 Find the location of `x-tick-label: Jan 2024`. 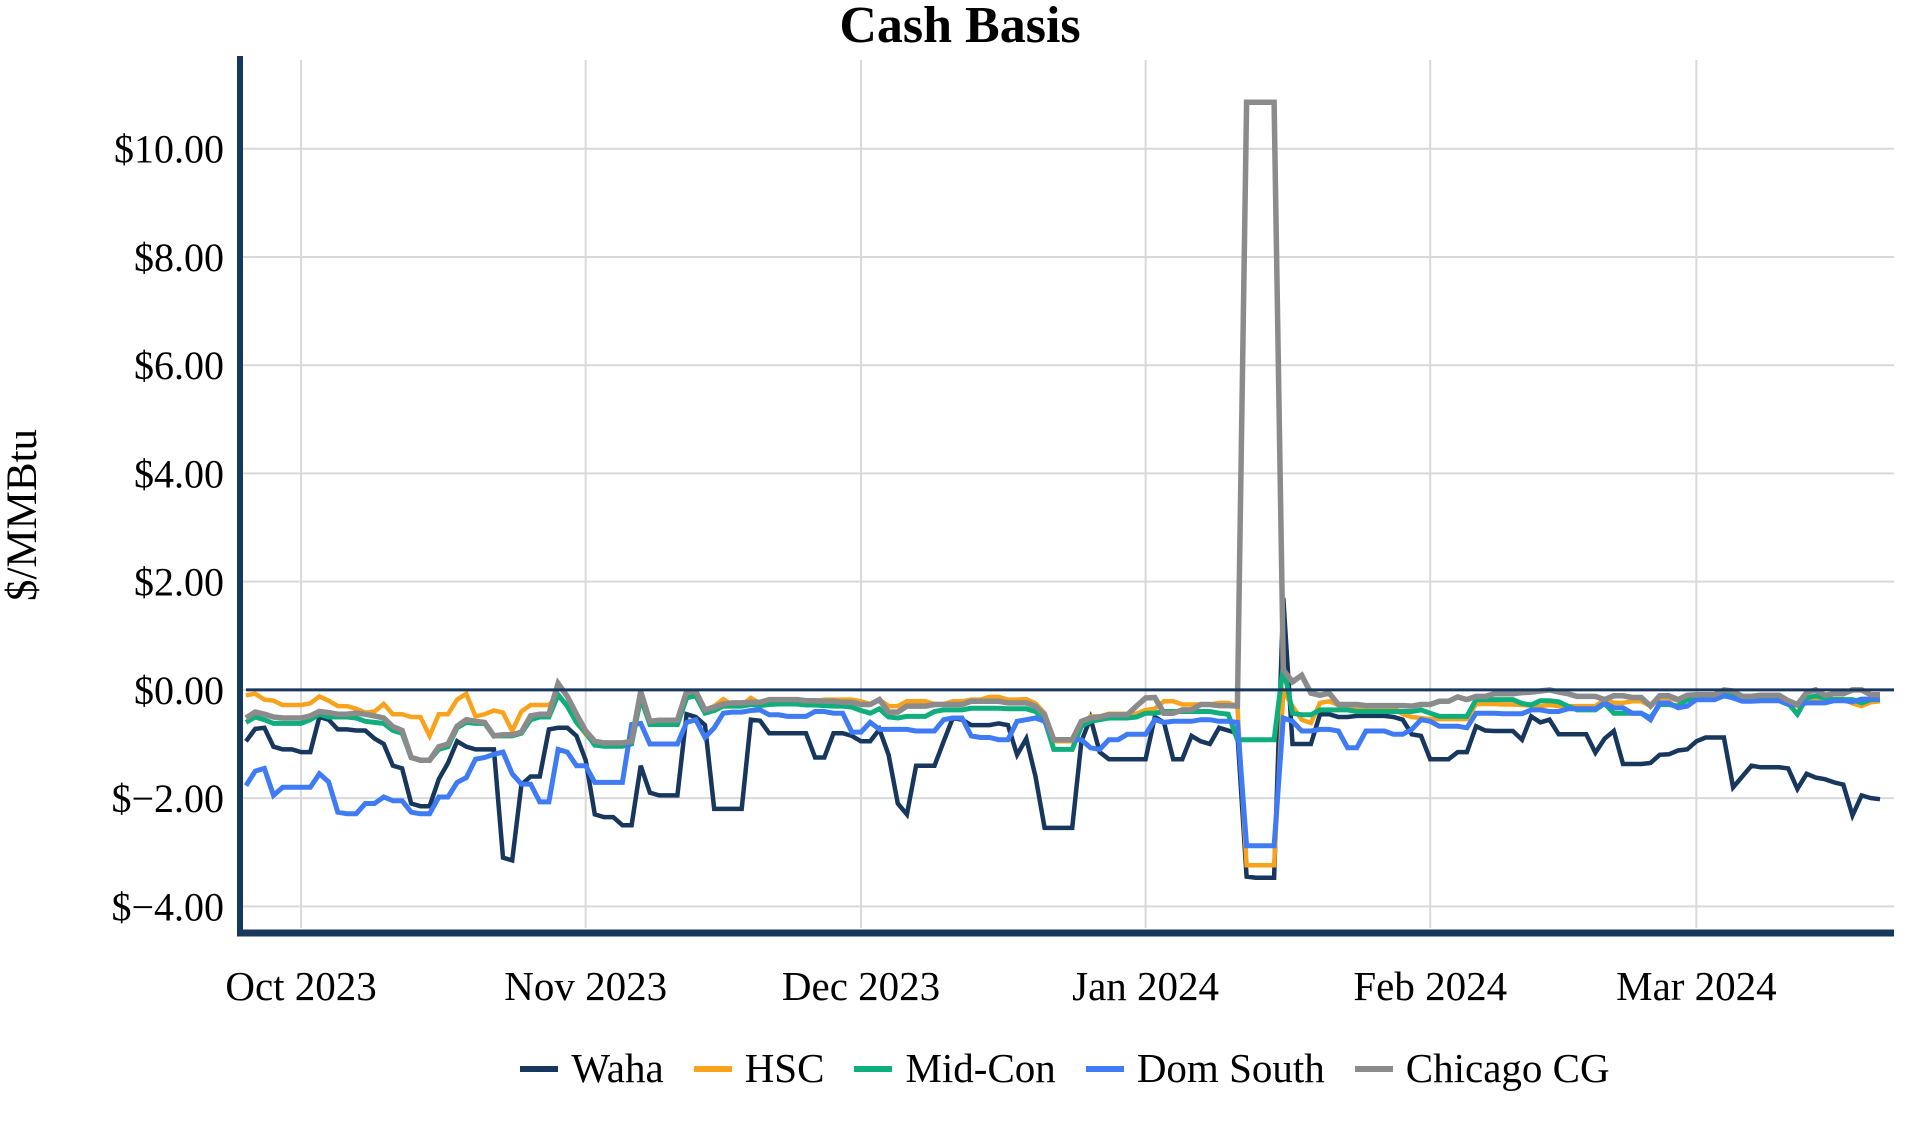

x-tick-label: Jan 2024 is located at coordinates (1145, 986).